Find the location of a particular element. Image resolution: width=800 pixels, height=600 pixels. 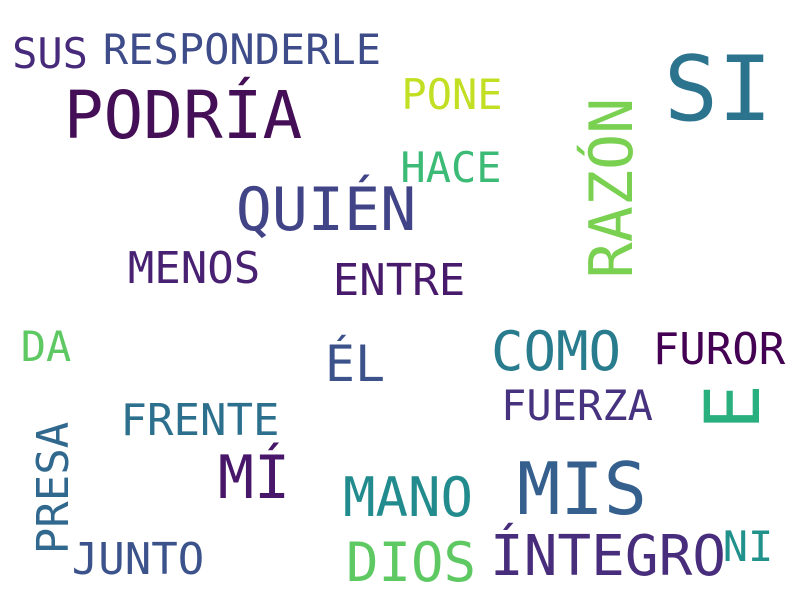

word-integro: ÍNTEGRO is located at coordinates (608, 556).